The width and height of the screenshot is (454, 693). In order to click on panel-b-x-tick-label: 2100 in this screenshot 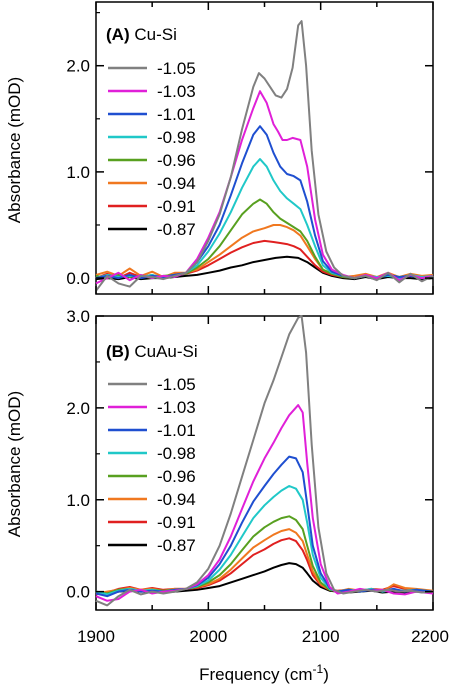, I will do `click(321, 636)`.